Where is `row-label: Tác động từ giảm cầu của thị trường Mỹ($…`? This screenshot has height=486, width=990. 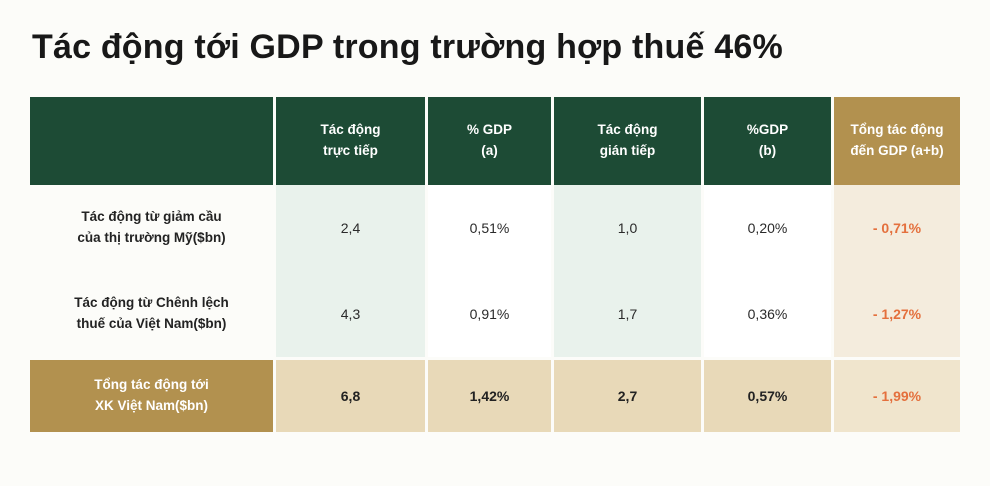
row-label: Tác động từ giảm cầu của thị trường Mỹ($… is located at coordinates (153, 228).